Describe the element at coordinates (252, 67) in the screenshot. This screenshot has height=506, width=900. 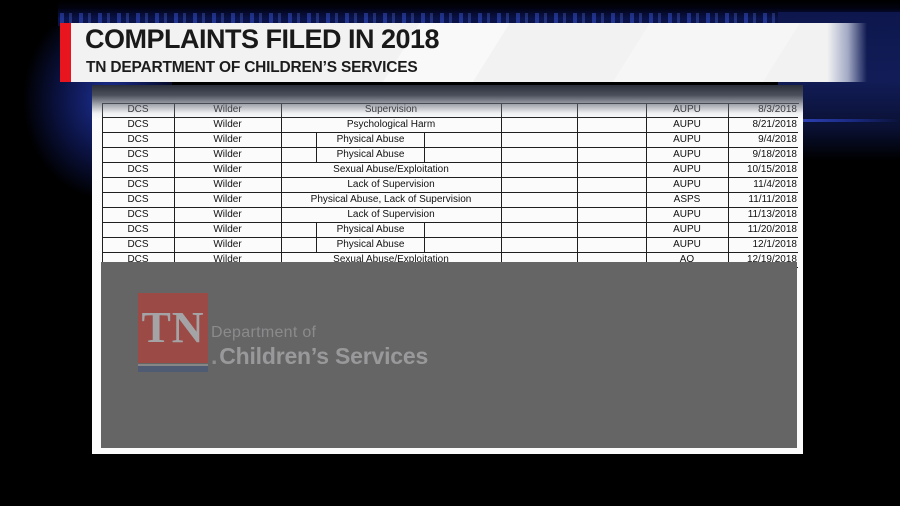
I see `headline-subtitle: TN DEPARTMENT OF CHILDREN’S SERVICES` at that location.